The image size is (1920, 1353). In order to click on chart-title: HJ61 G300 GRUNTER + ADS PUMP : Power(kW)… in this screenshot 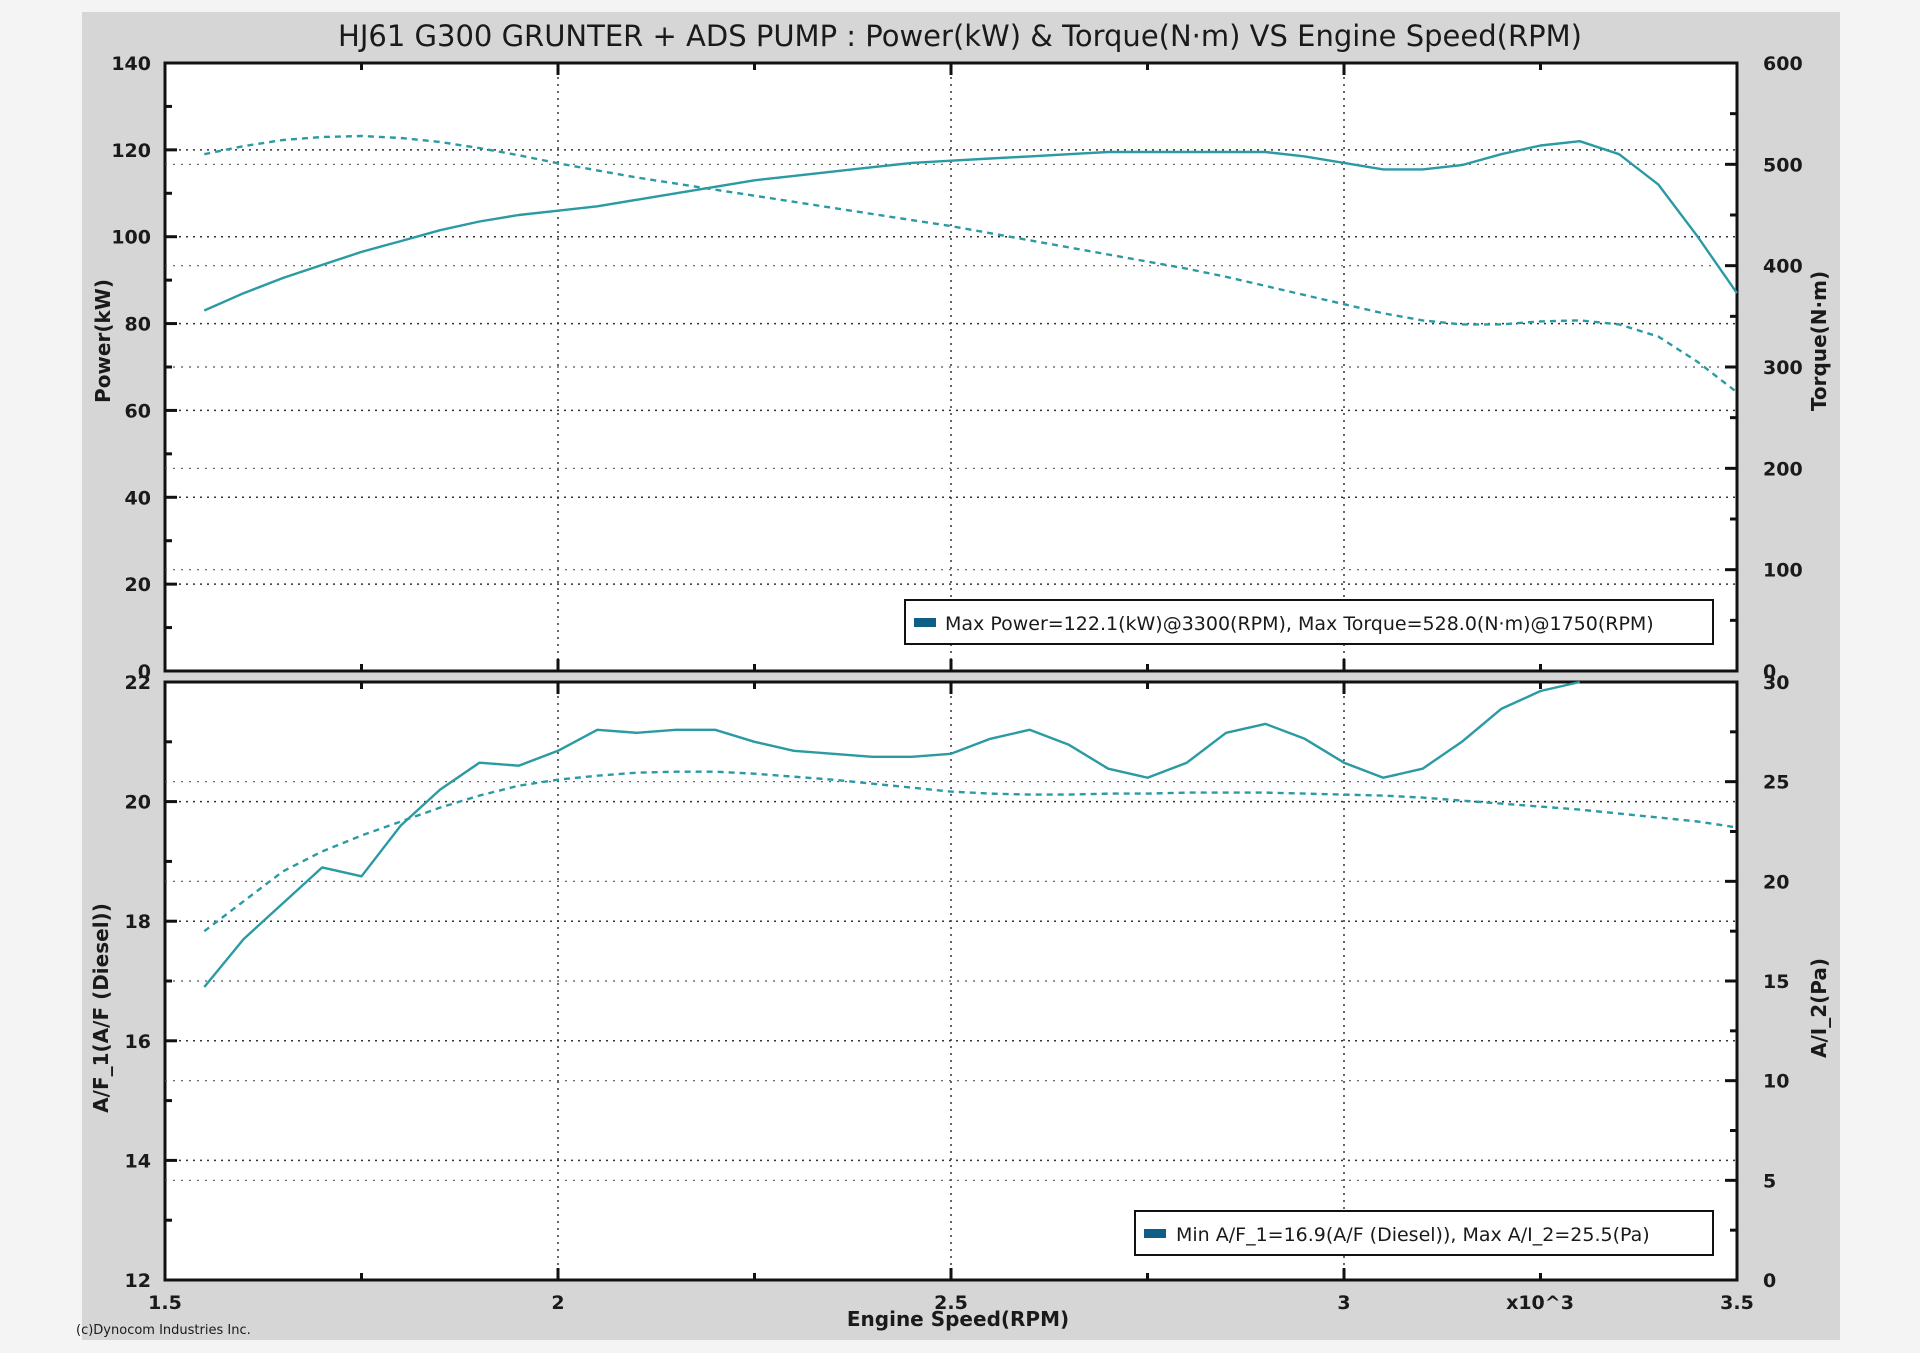, I will do `click(960, 36)`.